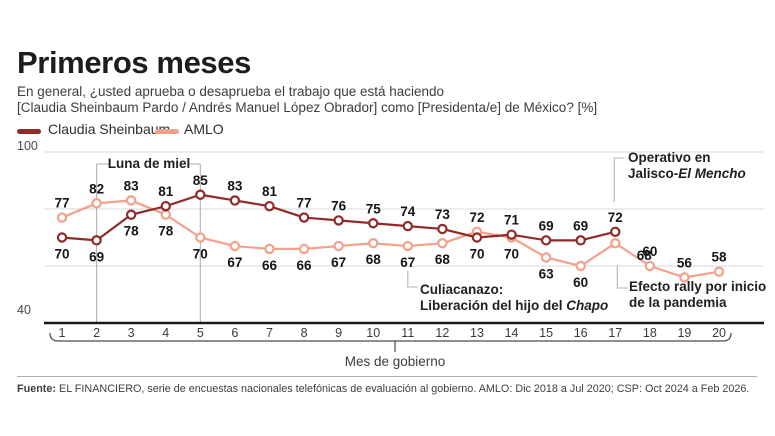  Describe the element at coordinates (134, 62) in the screenshot. I see `page-title: Primeros meses` at that location.